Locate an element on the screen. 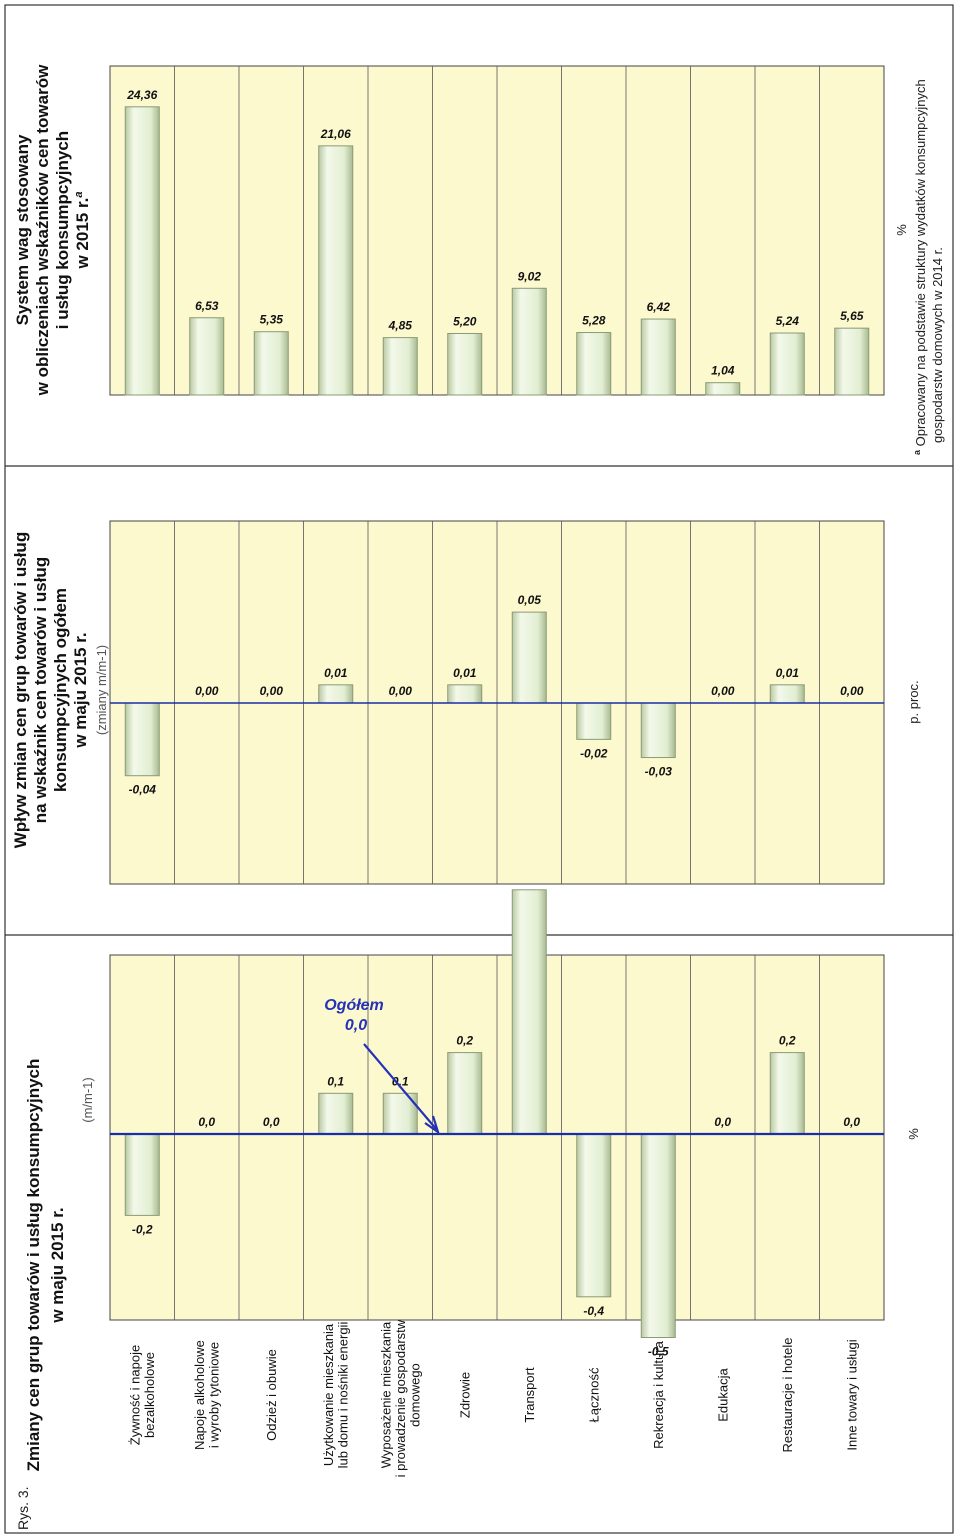 Image resolution: width=960 pixels, height=1539 pixels. data-label: -0,02 is located at coordinates (594, 753).